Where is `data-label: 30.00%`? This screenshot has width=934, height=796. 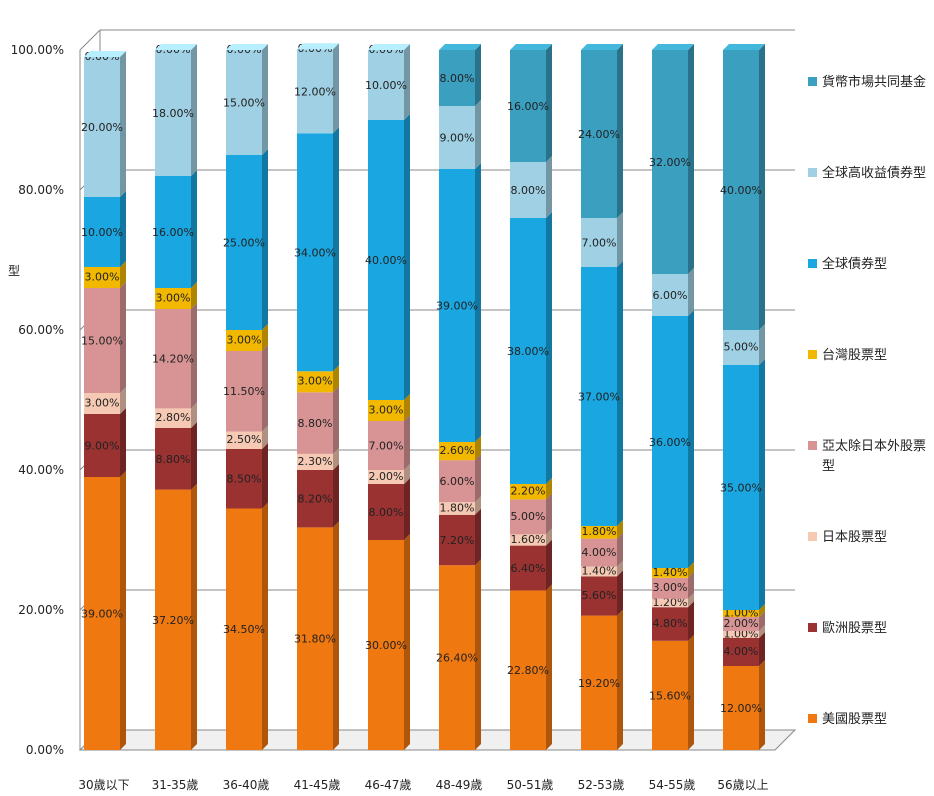 data-label: 30.00% is located at coordinates (386, 645).